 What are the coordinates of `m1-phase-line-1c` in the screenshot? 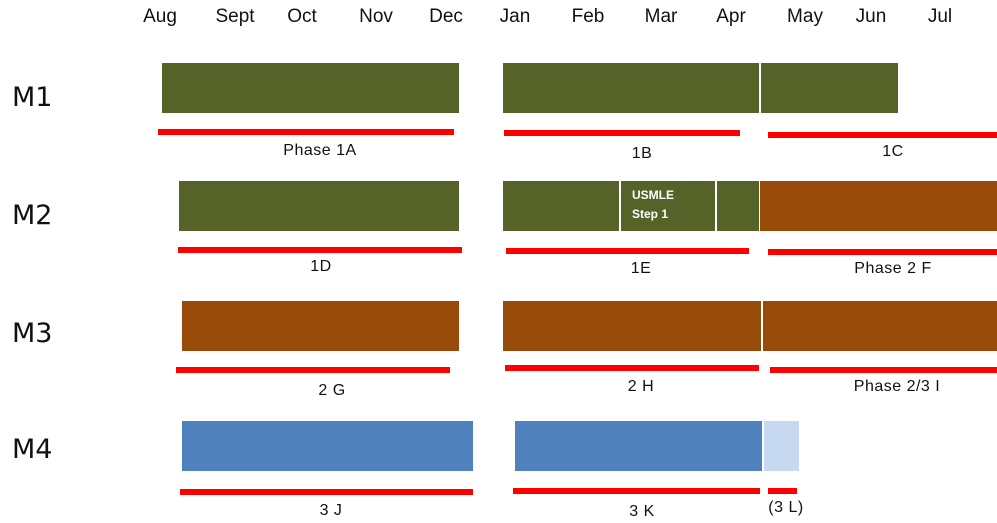 It's located at (882, 135).